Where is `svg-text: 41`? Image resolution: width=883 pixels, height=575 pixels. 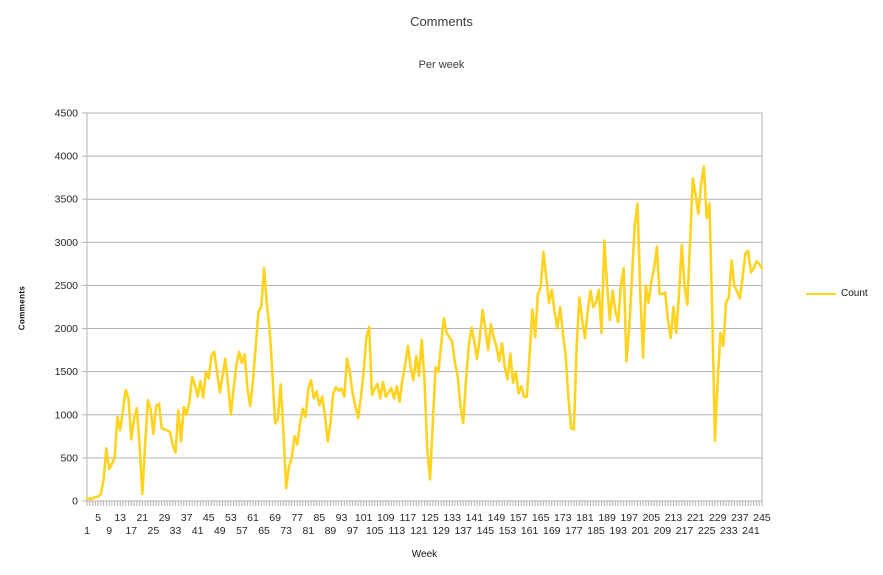
svg-text: 41 is located at coordinates (198, 531).